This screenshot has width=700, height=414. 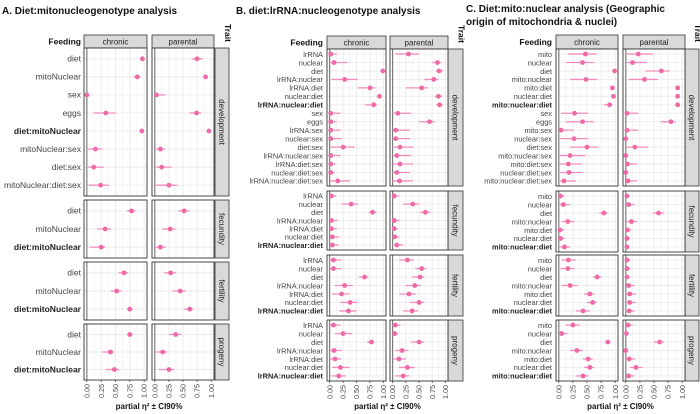 I want to click on plot-development-chronic, so click(x=356, y=117).